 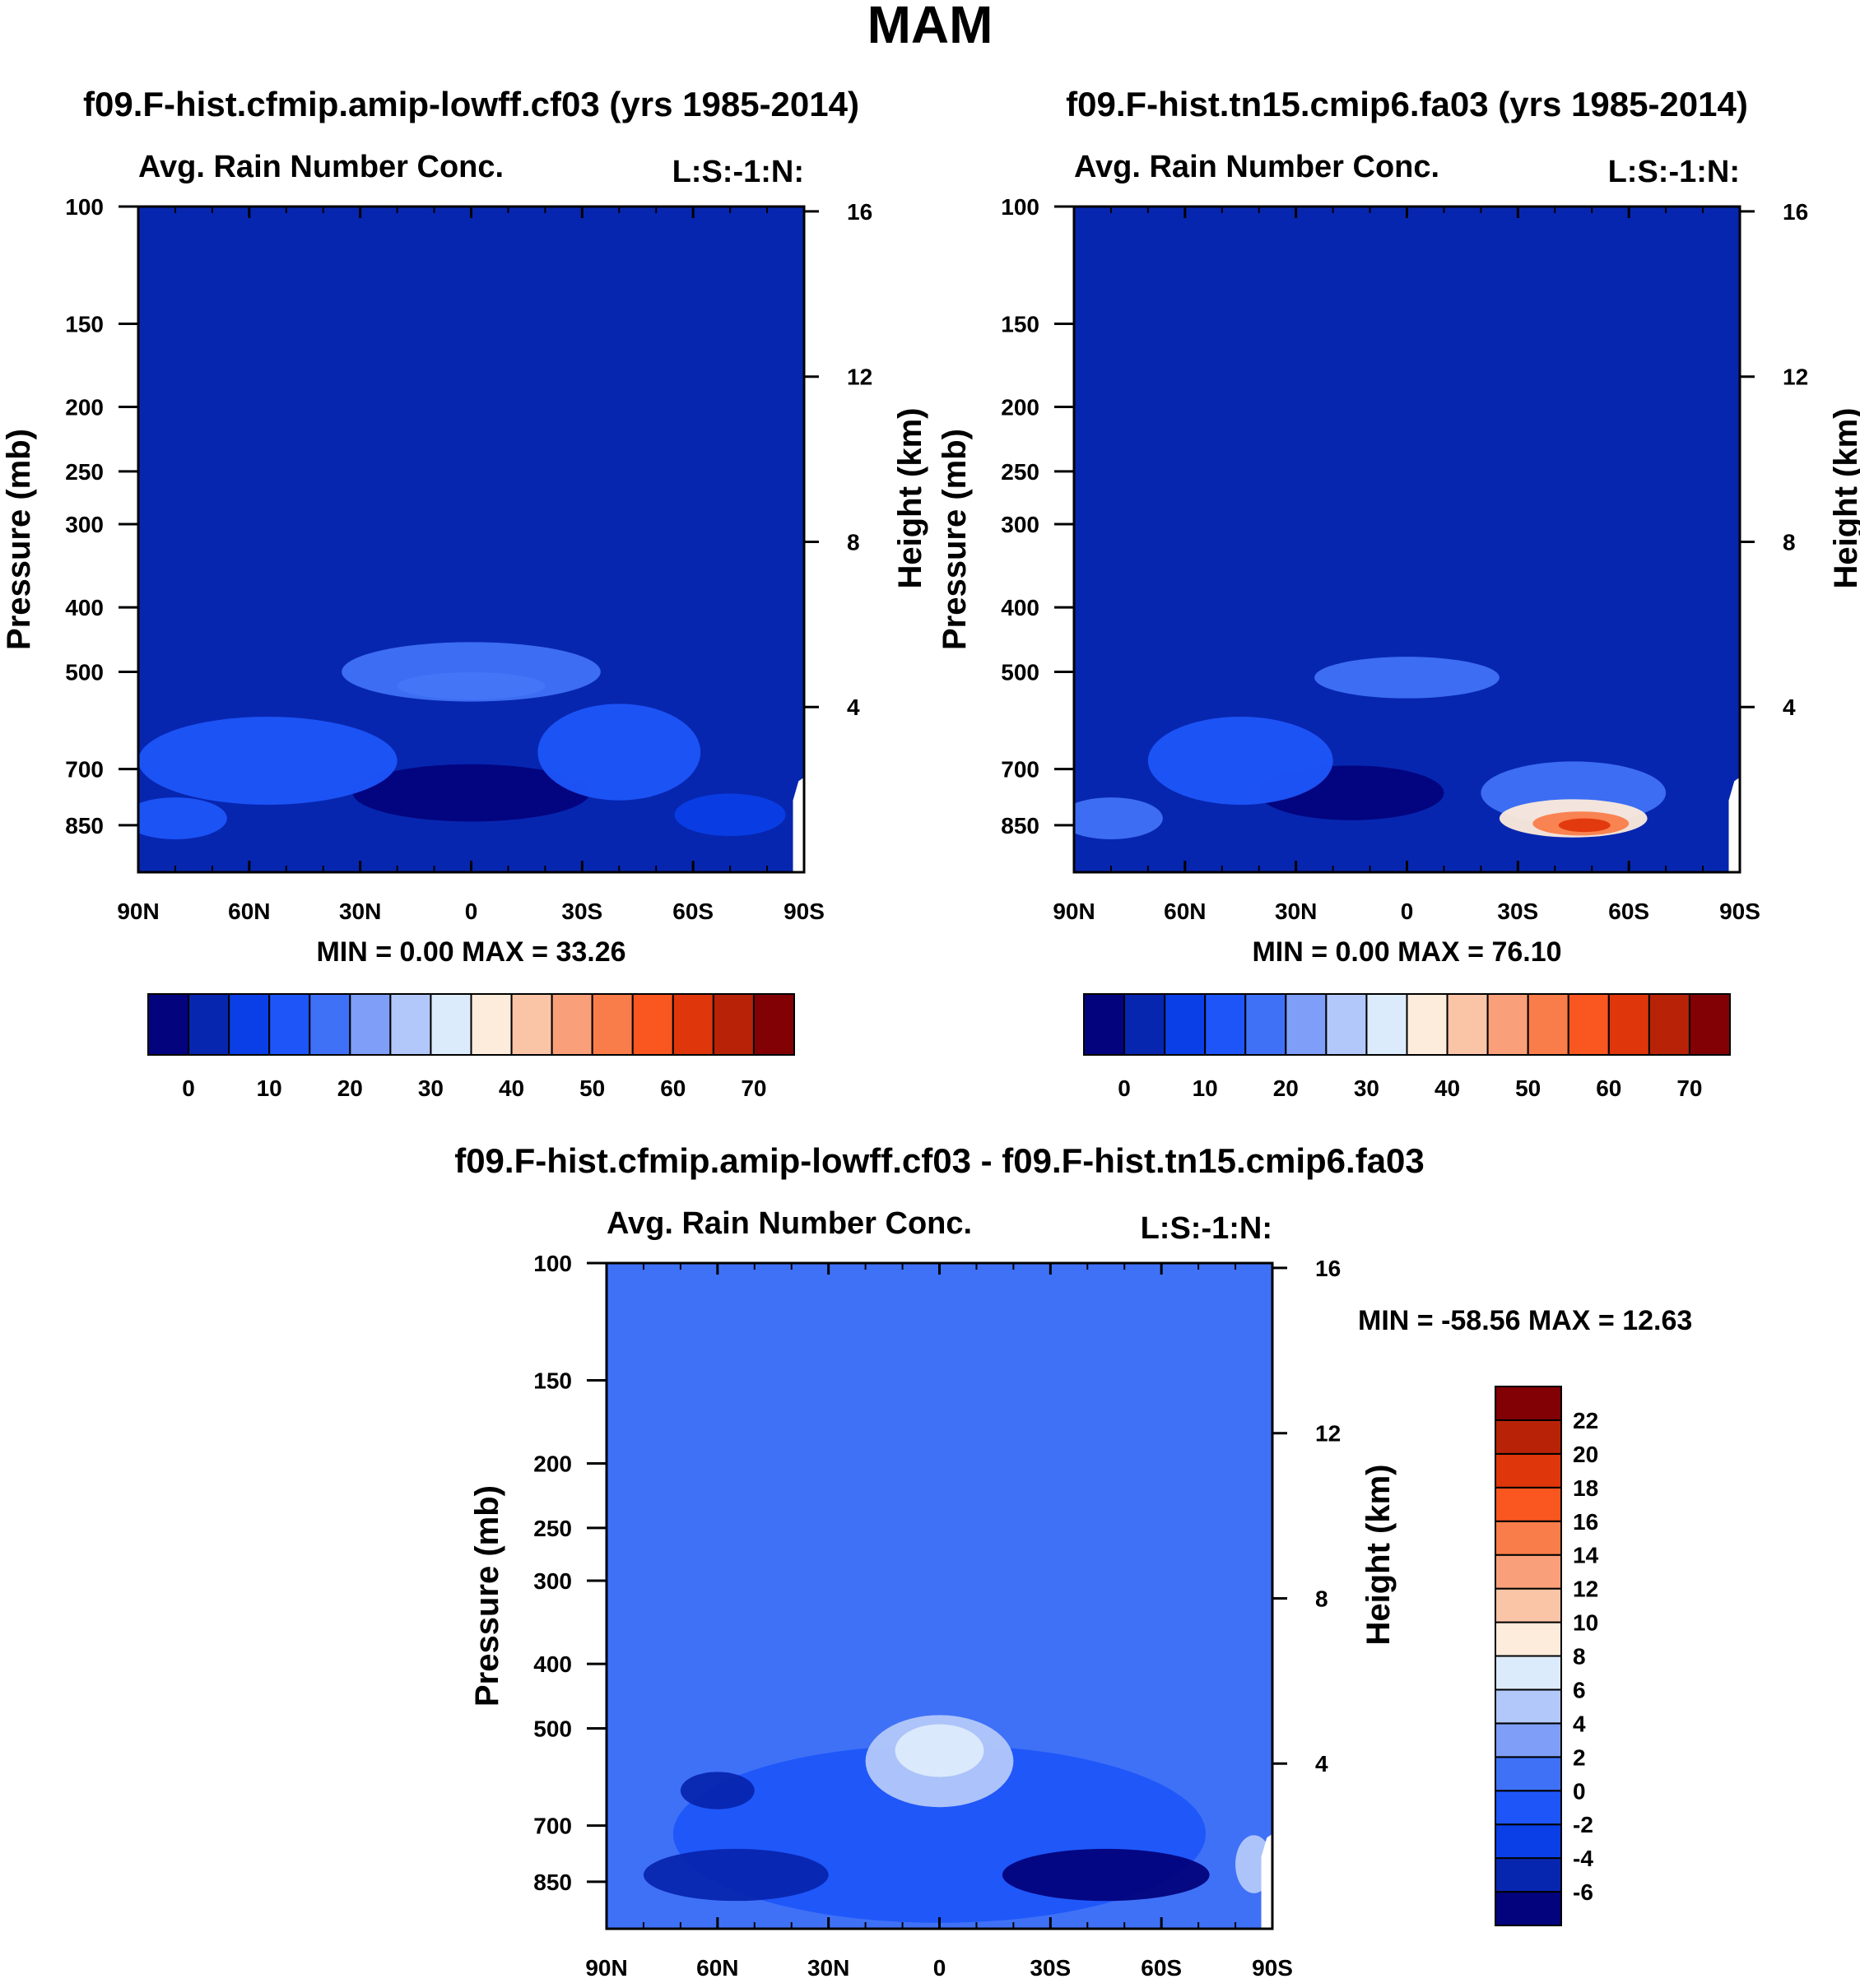 I want to click on colorbar-label: 10, so click(x=269, y=1088).